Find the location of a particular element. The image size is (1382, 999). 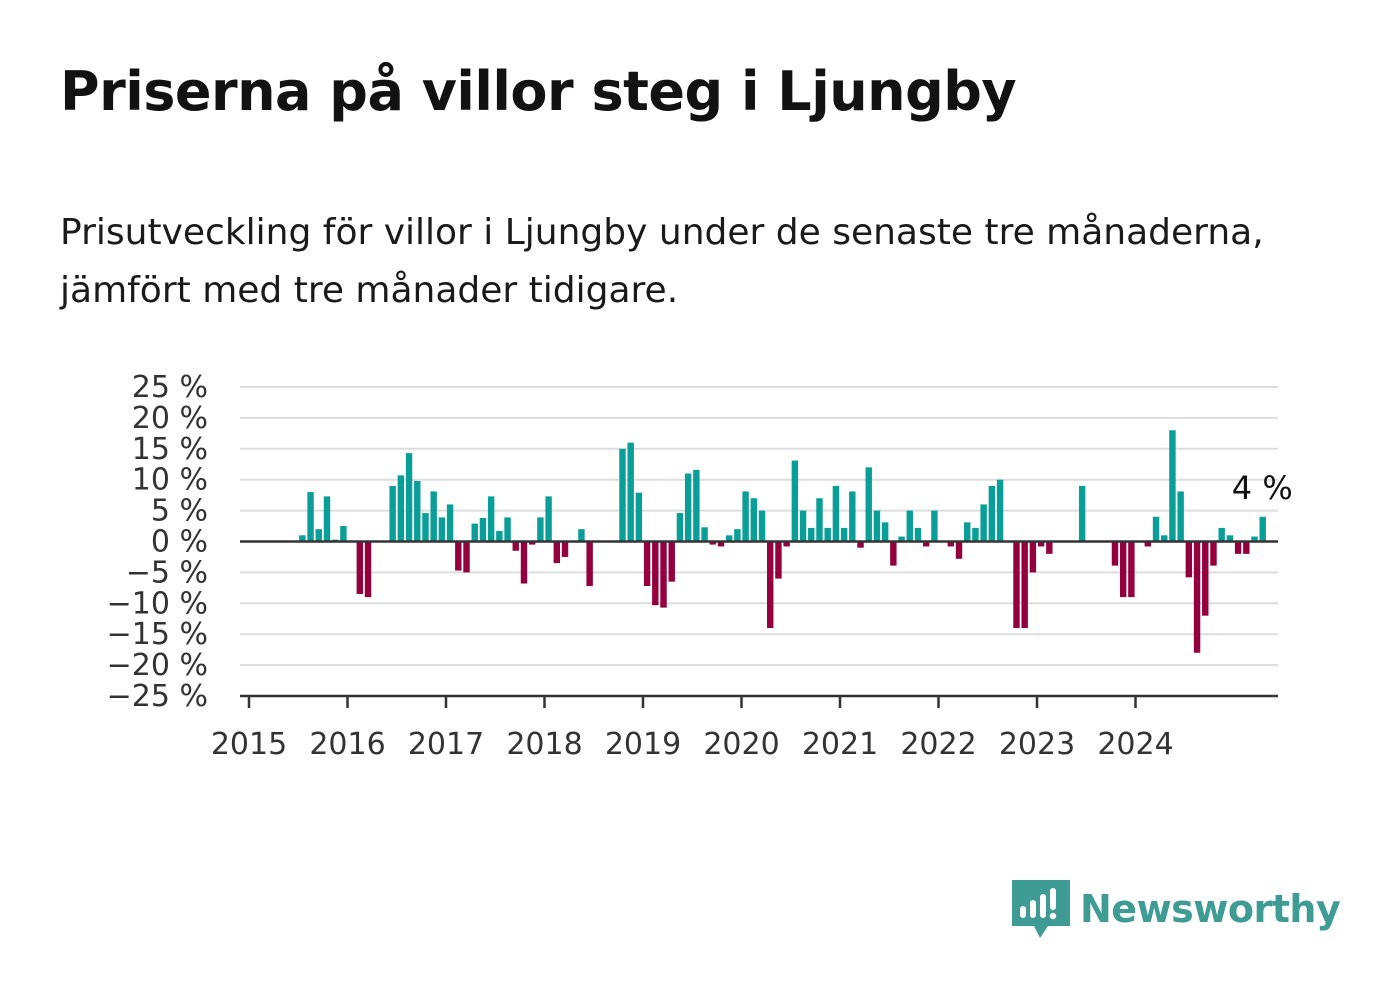

y-tick-label: −5 % is located at coordinates (167, 572).